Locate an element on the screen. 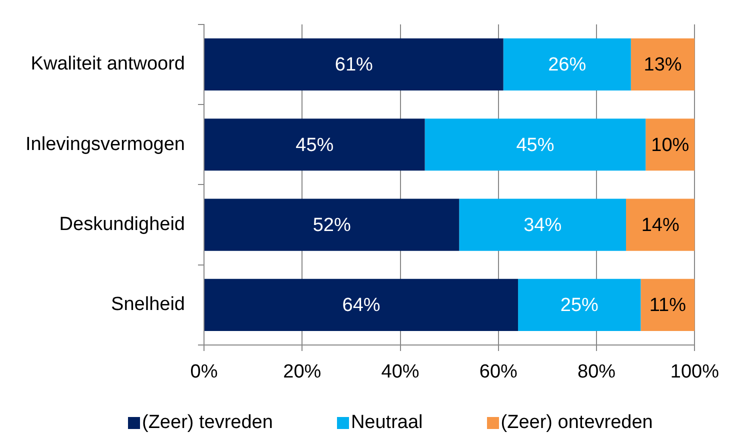  y-tick-label: Deskundigheid is located at coordinates (122, 225).